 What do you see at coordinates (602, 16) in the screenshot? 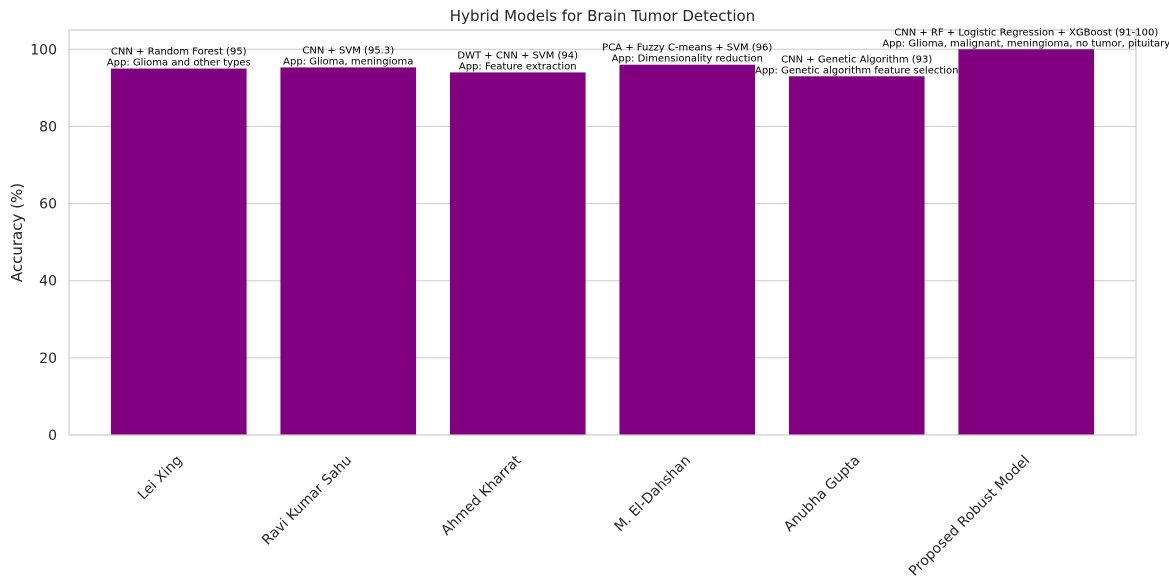
I see `chart-title: Hybrid Models for Brain Tumor Detection` at bounding box center [602, 16].